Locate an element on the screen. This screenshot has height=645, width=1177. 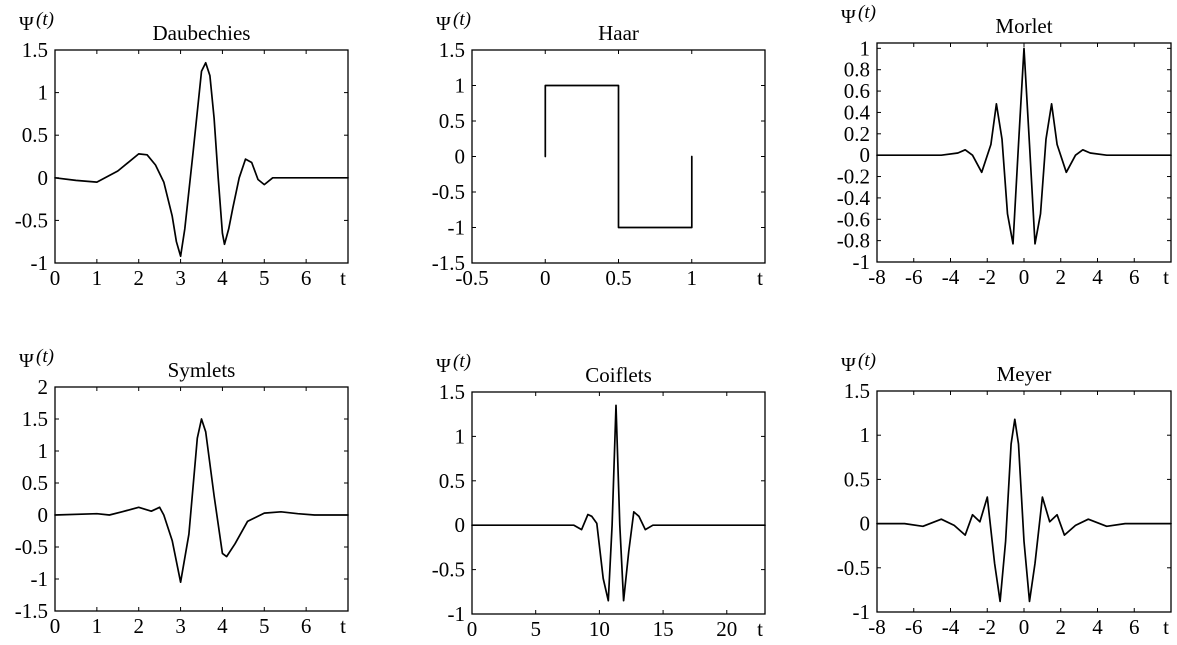
coiflets-xtick-label: 15 is located at coordinates (663, 629).